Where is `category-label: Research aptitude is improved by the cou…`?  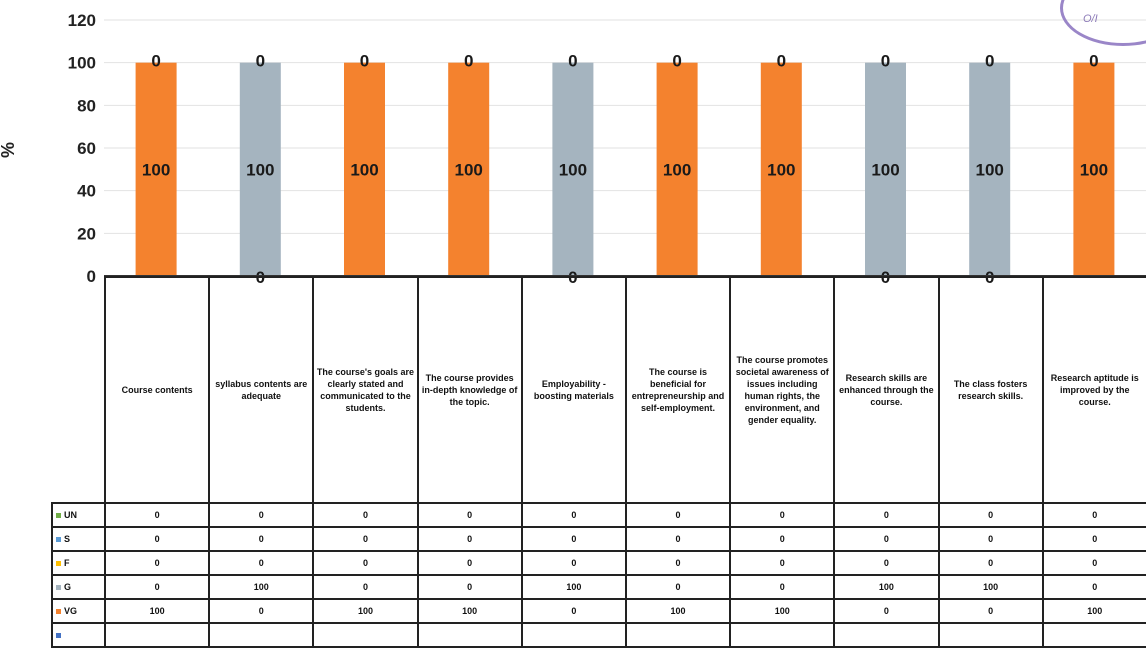 category-label: Research aptitude is improved by the cou… is located at coordinates (1093, 390).